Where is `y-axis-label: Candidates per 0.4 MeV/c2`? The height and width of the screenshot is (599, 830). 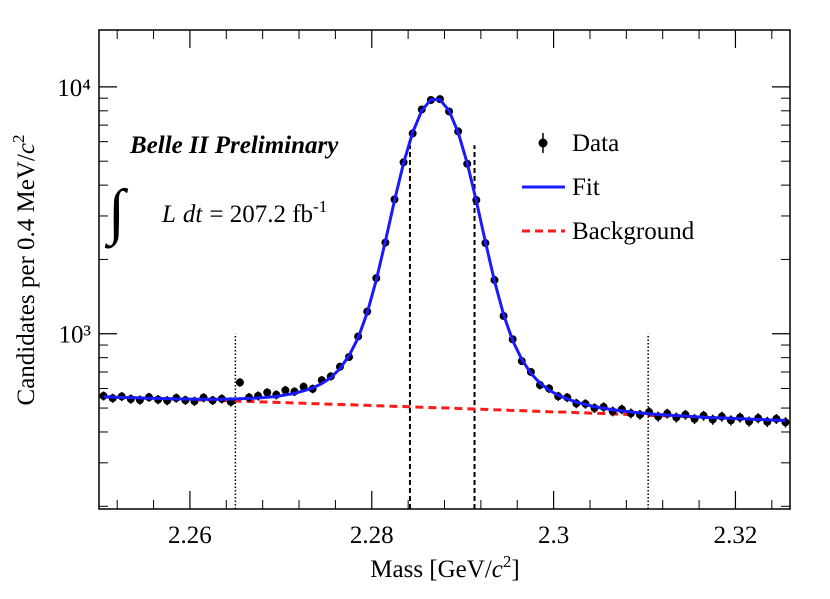
y-axis-label: Candidates per 0.4 MeV/c2 is located at coordinates (24, 270).